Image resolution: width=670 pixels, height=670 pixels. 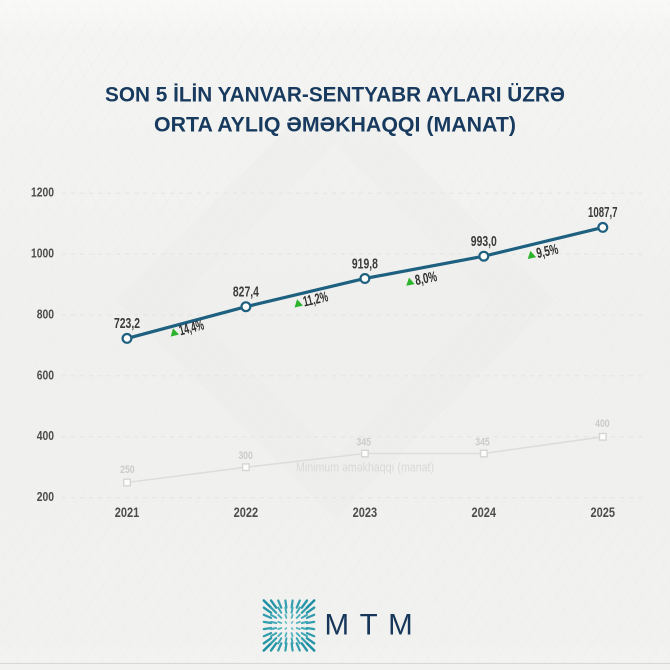 What do you see at coordinates (316, 299) in the screenshot?
I see `svg-text: 11,2%` at bounding box center [316, 299].